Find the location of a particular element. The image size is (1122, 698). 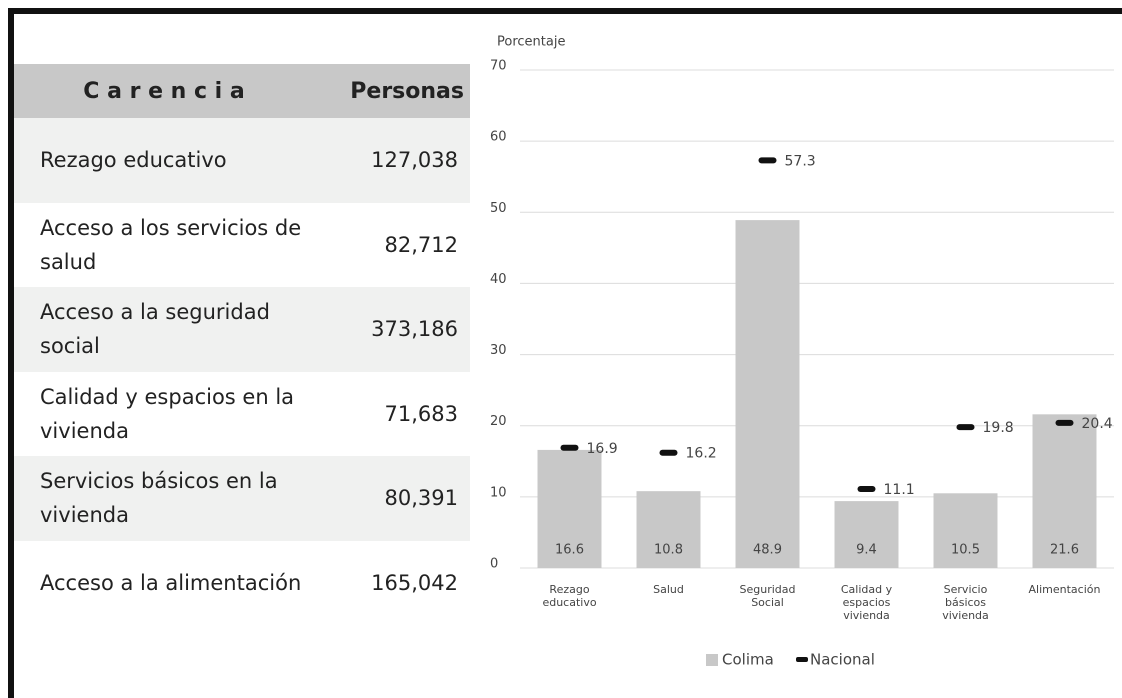

y-tick-label: 60 is located at coordinates (498, 137).